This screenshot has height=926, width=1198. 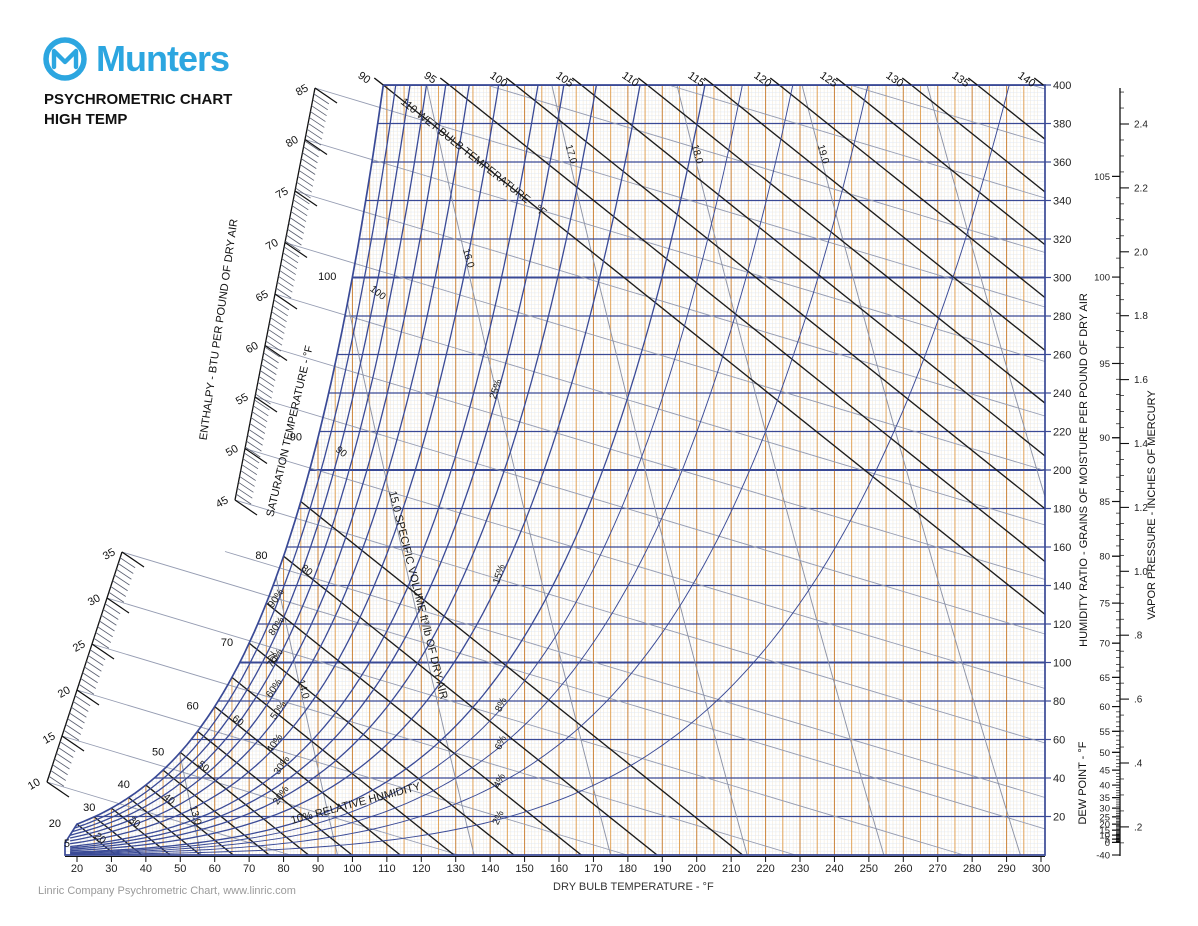 What do you see at coordinates (633, 887) in the screenshot?
I see `x-axis-title: DRY BULB TEMPERATURE - °F` at bounding box center [633, 887].